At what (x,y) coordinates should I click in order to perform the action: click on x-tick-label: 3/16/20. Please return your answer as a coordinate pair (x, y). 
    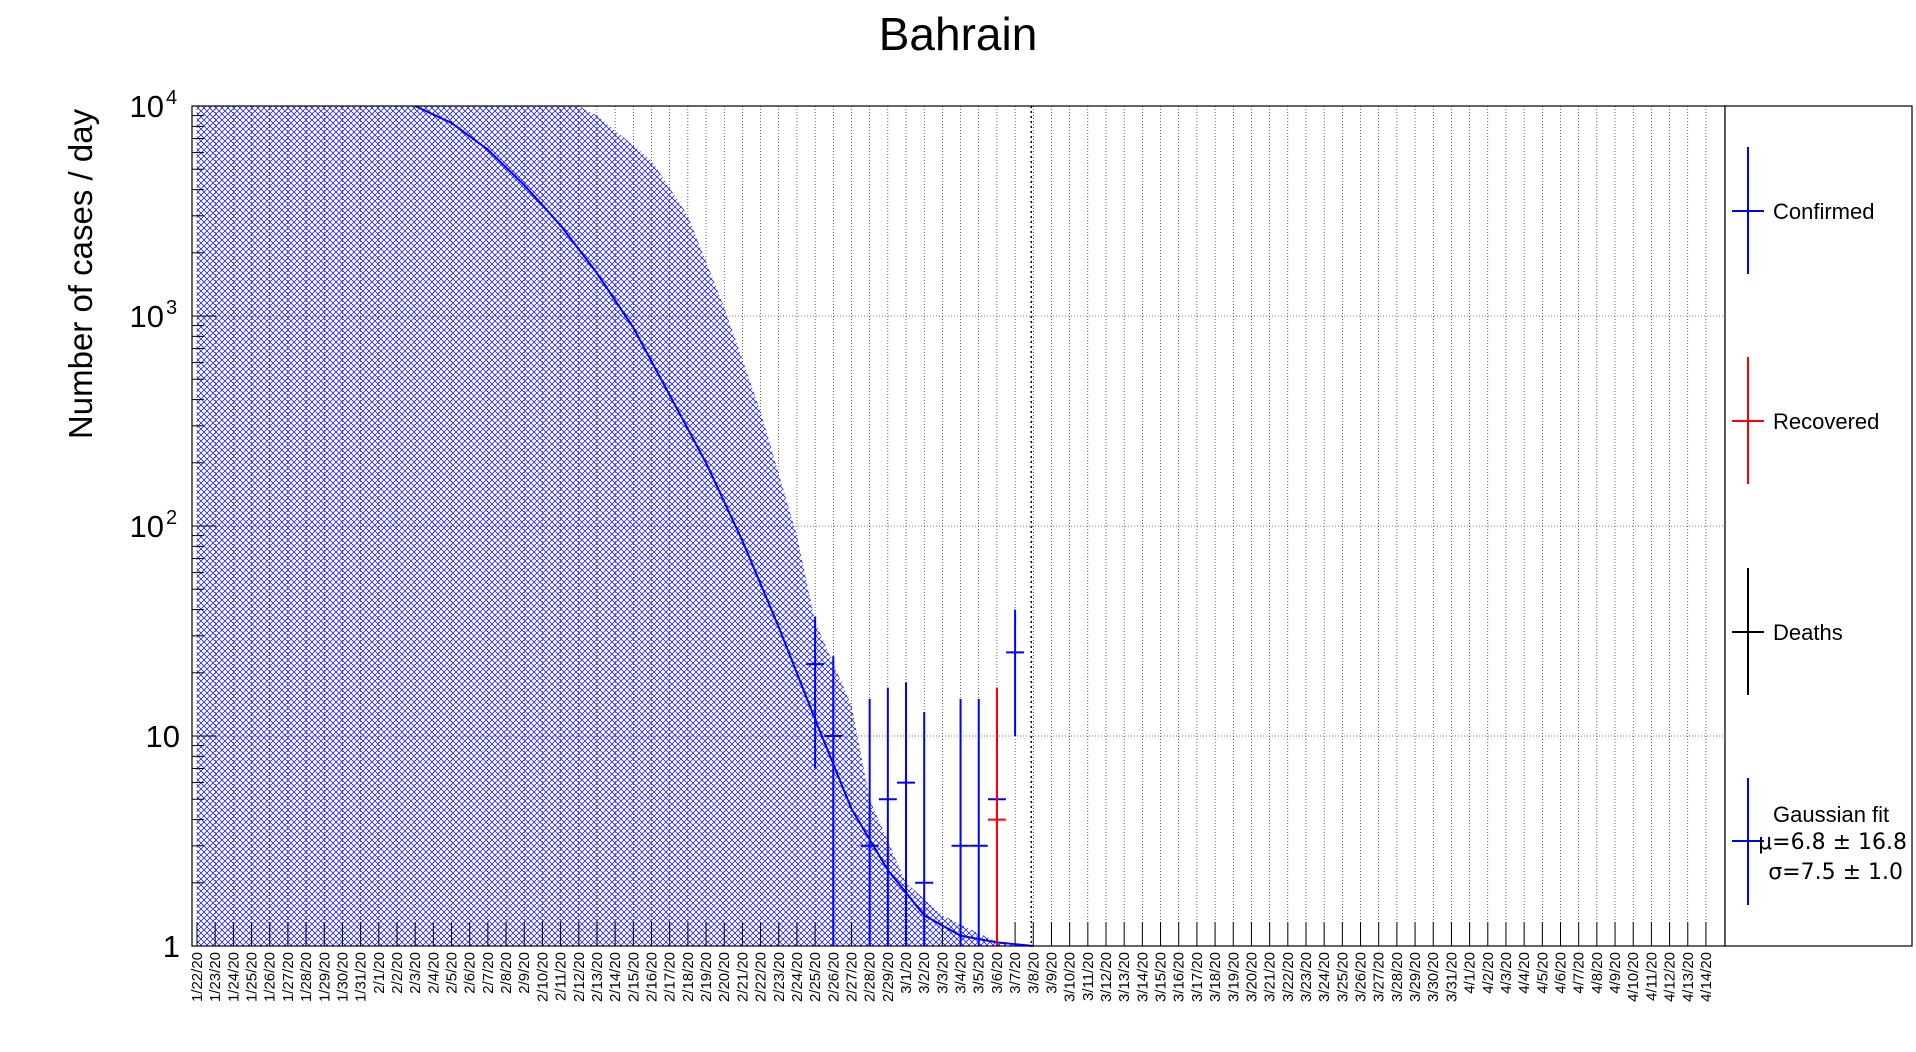
    Looking at the image, I should click on (1179, 977).